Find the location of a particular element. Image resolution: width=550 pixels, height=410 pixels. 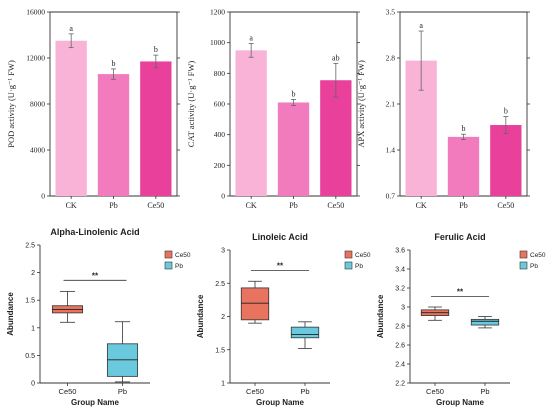

box-Ce50 is located at coordinates (255, 304).